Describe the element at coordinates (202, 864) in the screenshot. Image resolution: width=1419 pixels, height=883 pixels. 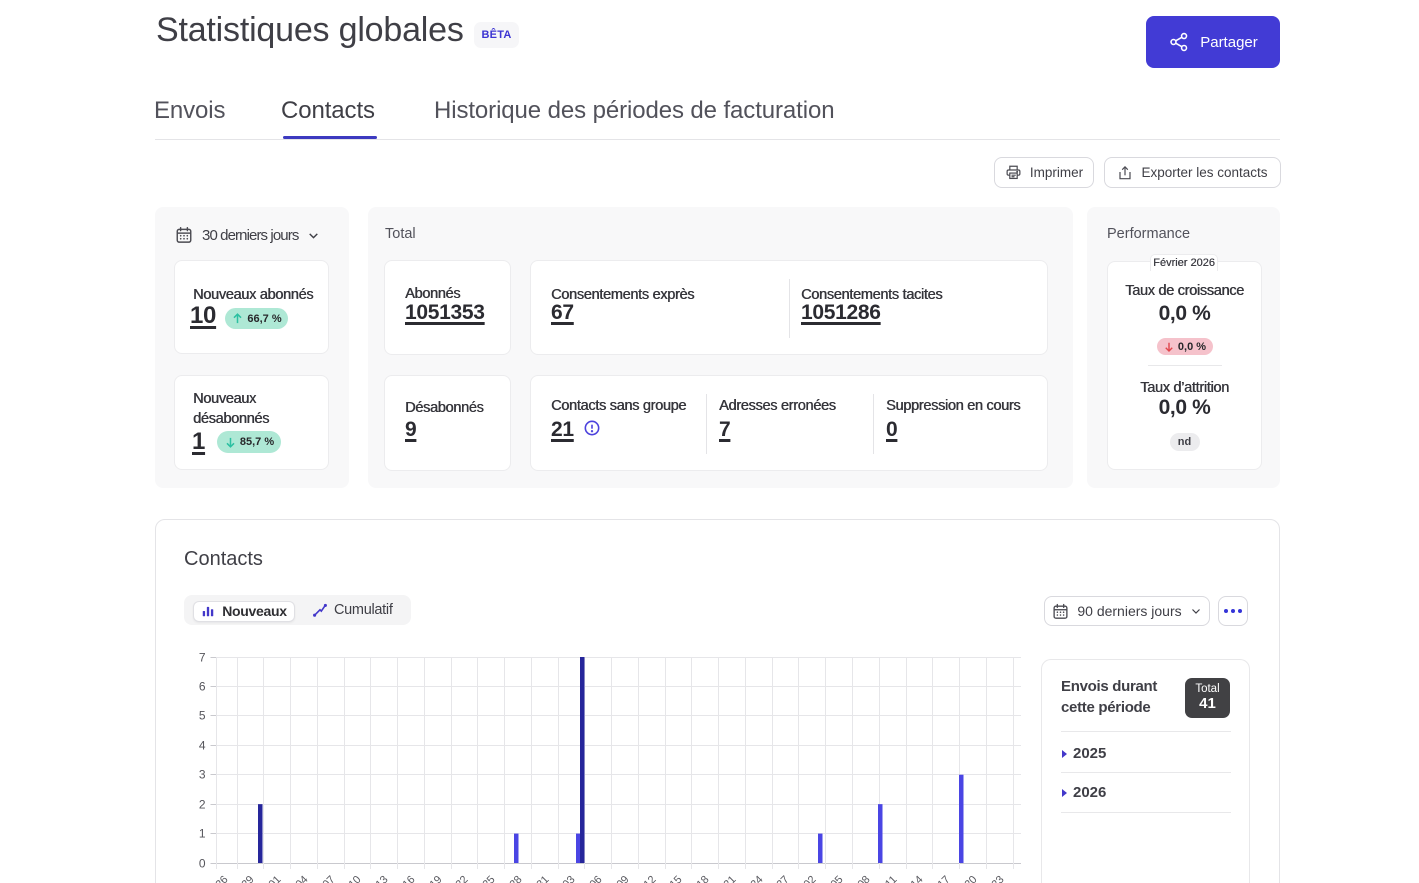
I see `svg-text: 0` at that location.